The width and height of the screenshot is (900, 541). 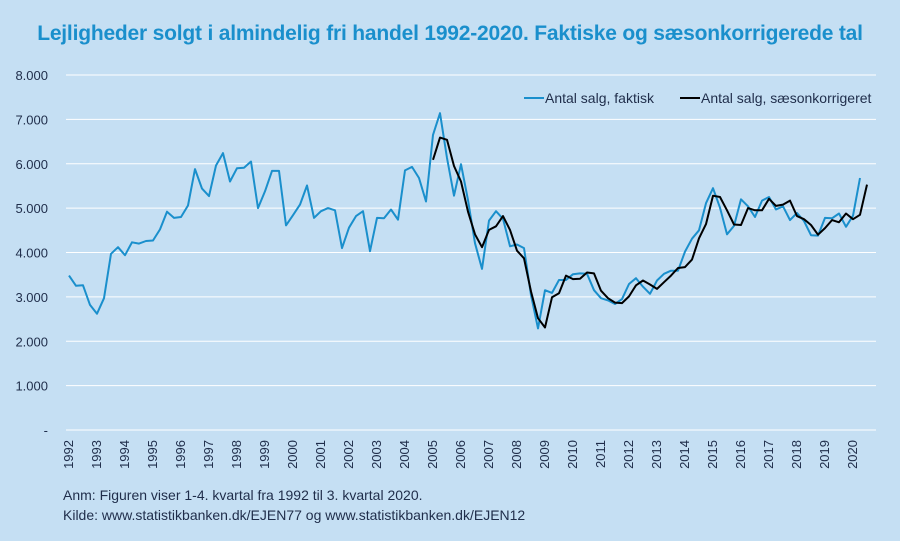 What do you see at coordinates (852, 454) in the screenshot?
I see `x-tick-label: 2020` at bounding box center [852, 454].